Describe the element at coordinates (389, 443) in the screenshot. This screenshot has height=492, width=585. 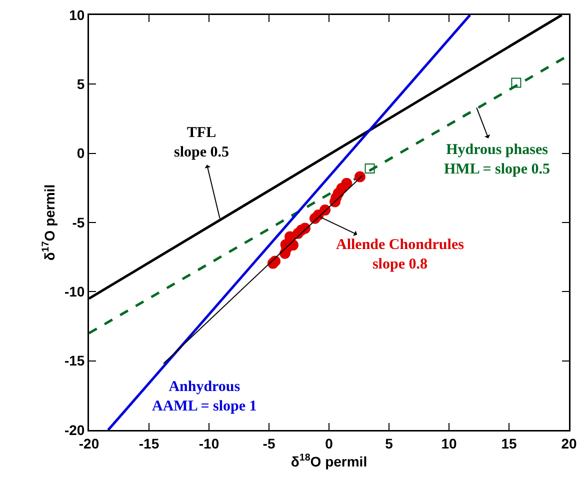
I see `x-tick-label: 5` at that location.